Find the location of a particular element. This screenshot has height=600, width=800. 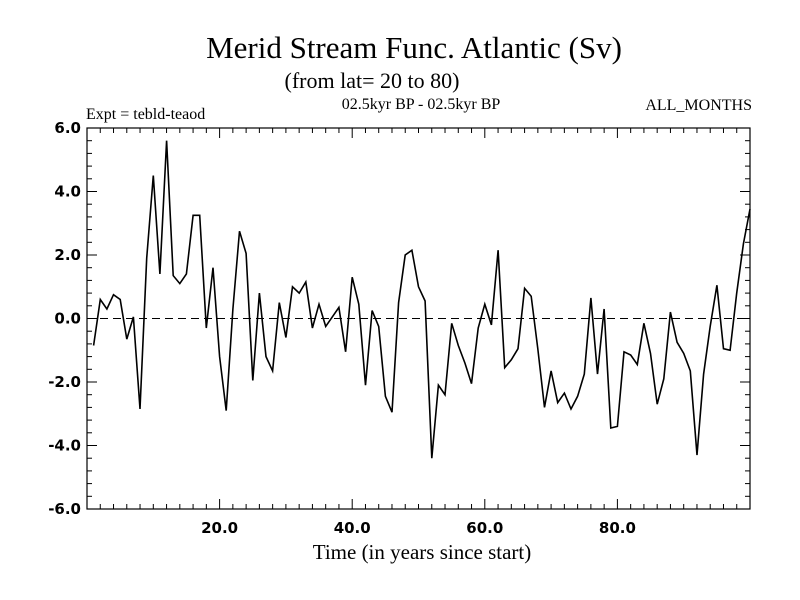

period-label: 02.5kyr BP - 02.5kyr BP is located at coordinates (421, 104).